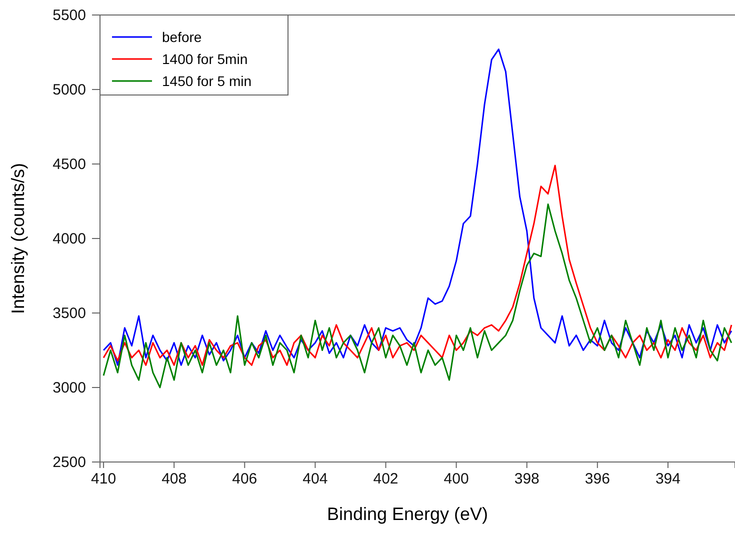 Image resolution: width=735 pixels, height=534 pixels. Describe the element at coordinates (667, 479) in the screenshot. I see `x-tick-label: 394` at that location.